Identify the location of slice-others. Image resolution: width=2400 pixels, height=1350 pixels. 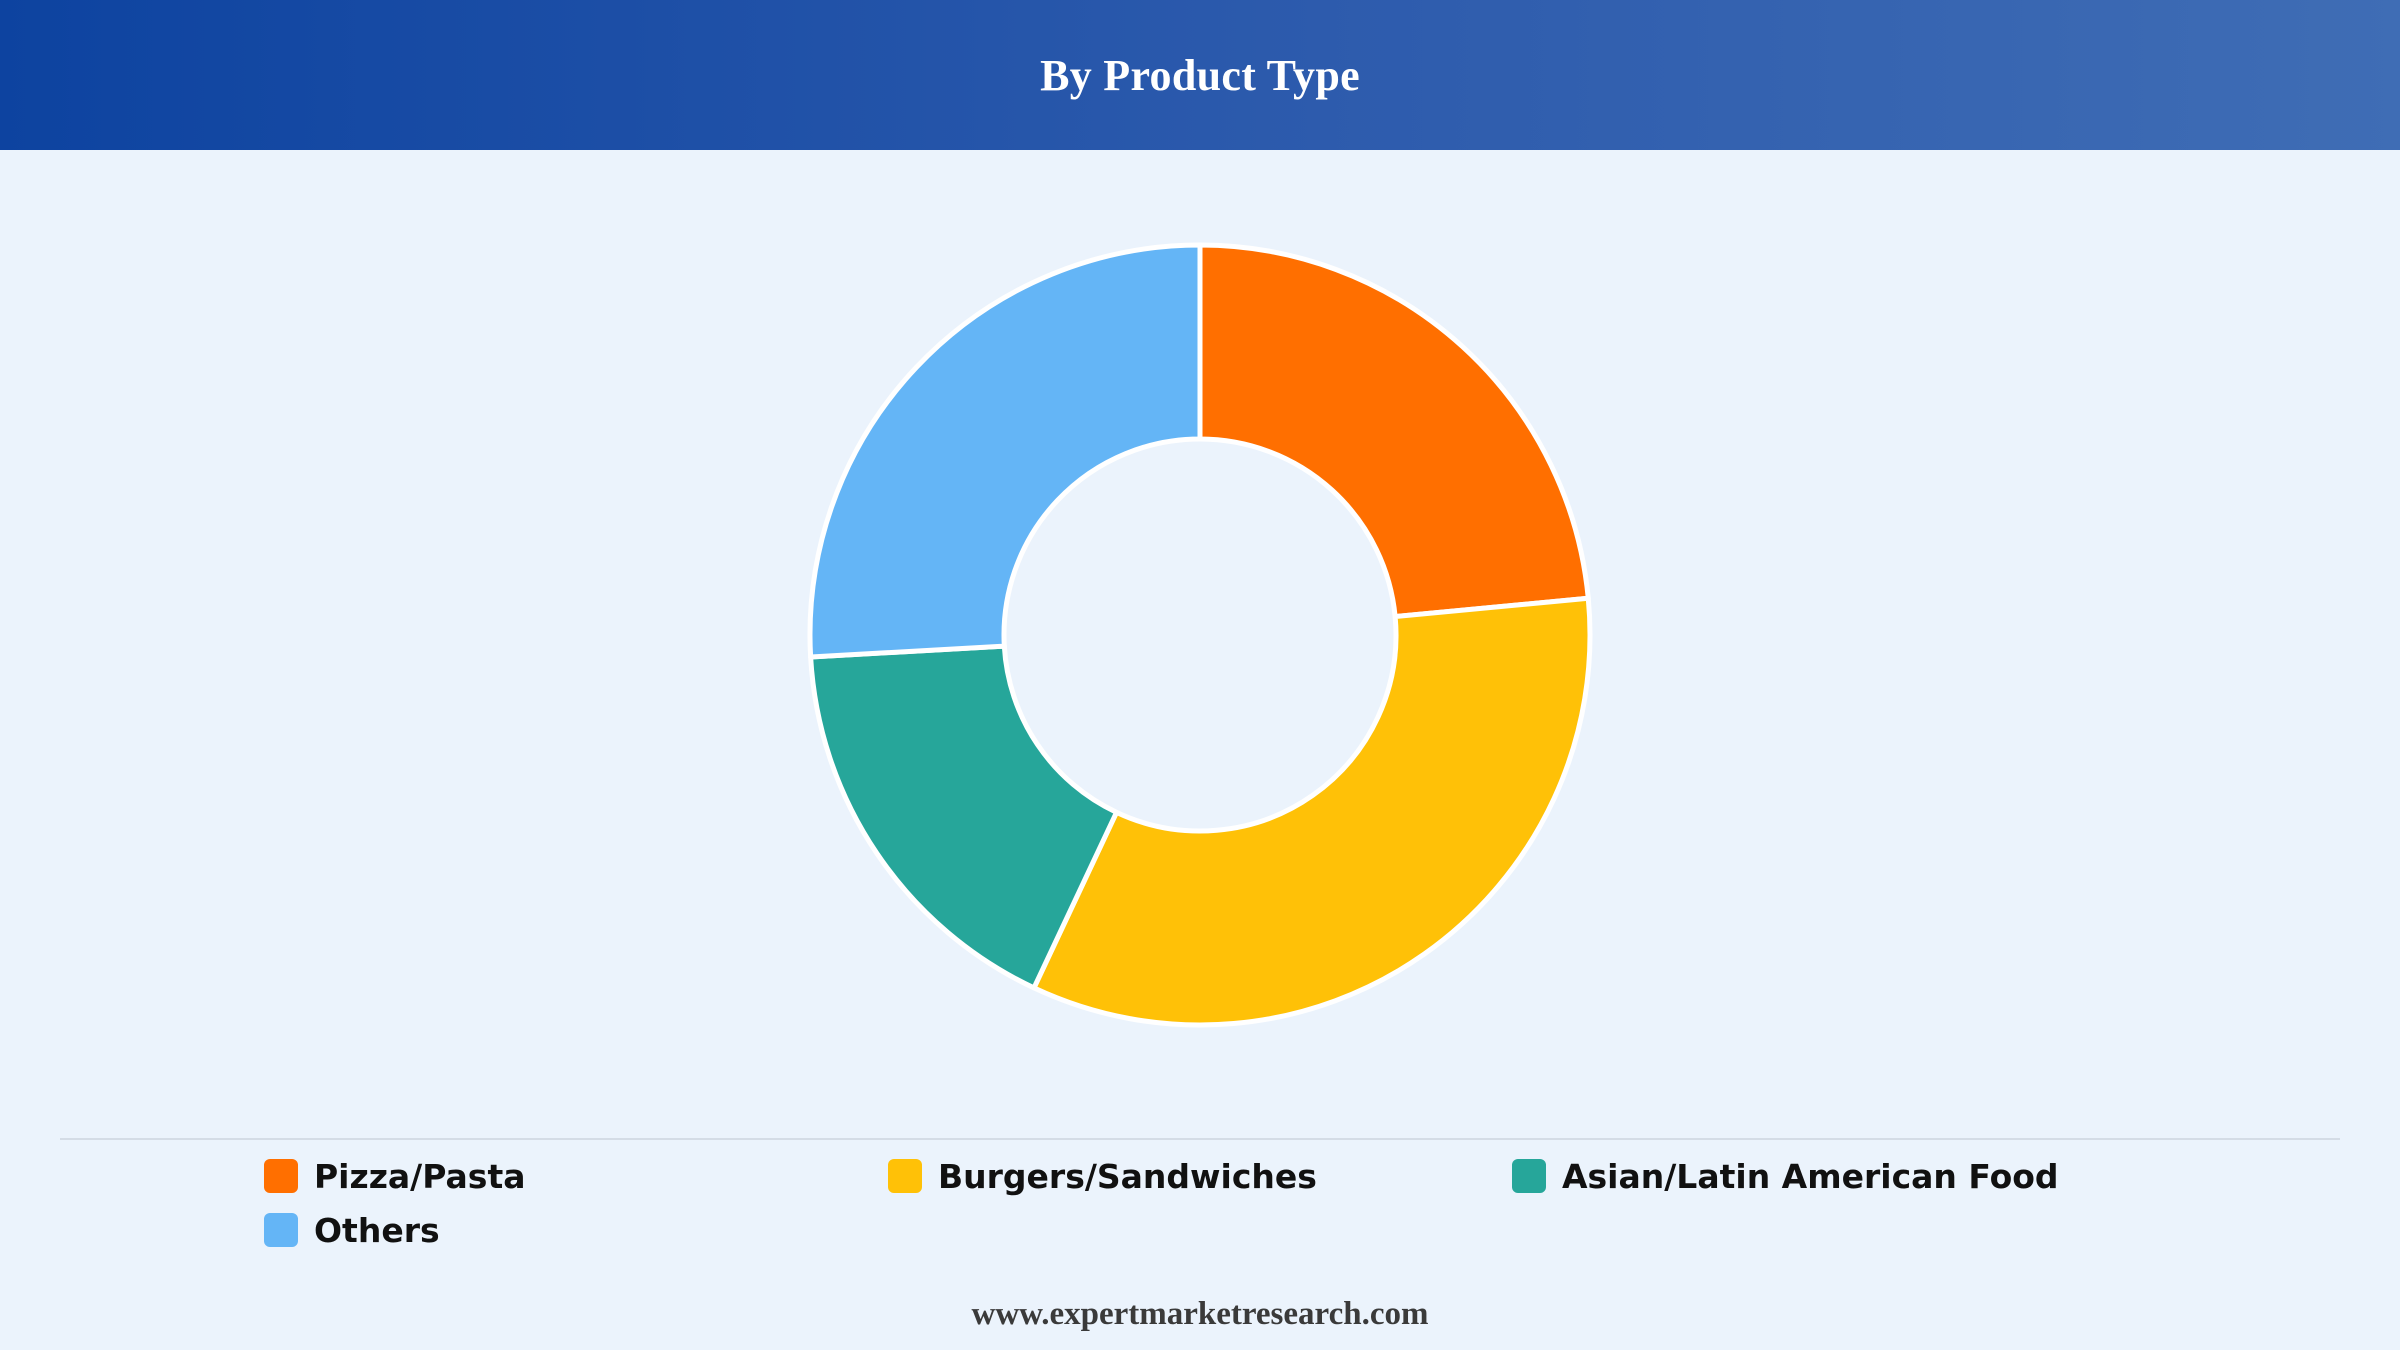
(1005, 451).